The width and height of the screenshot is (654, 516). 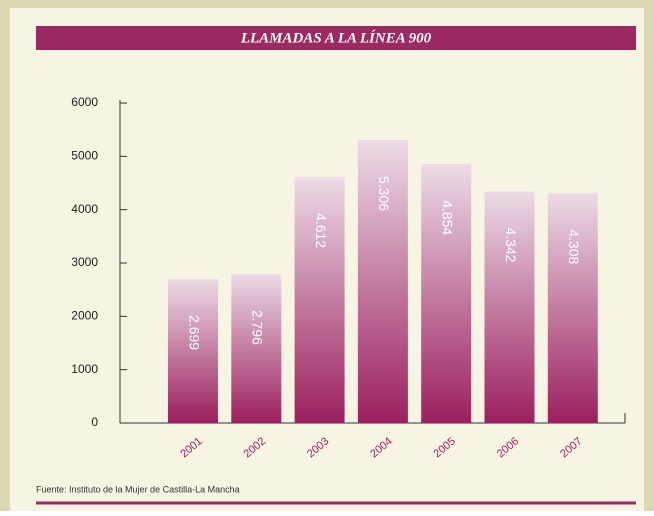 I want to click on value-label: 4.854, so click(x=447, y=217).